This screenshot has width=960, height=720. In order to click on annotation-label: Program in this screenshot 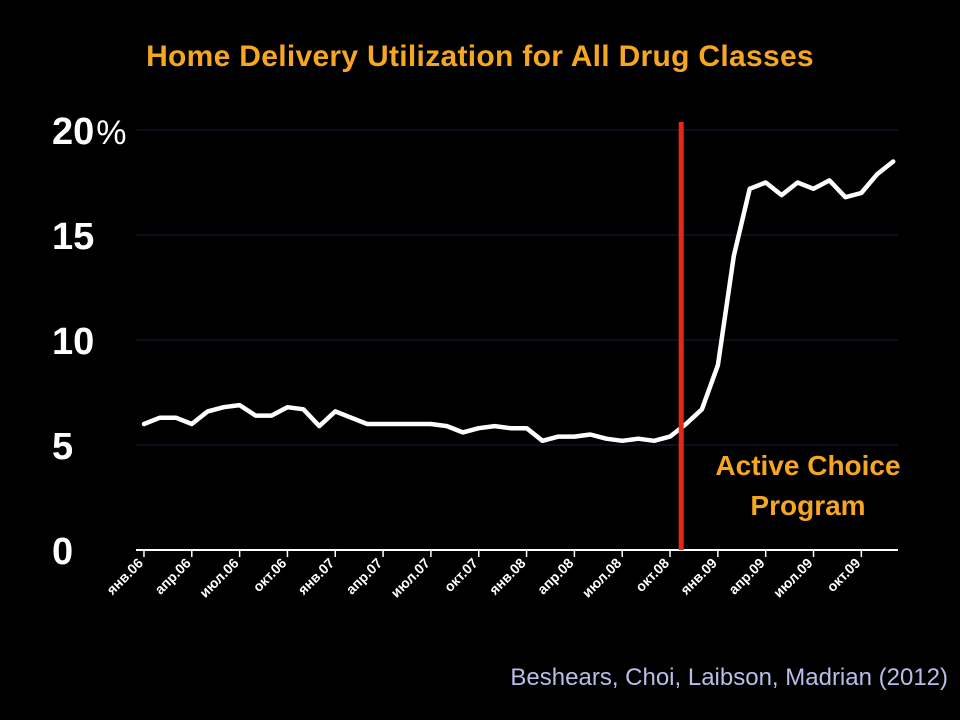, I will do `click(807, 505)`.